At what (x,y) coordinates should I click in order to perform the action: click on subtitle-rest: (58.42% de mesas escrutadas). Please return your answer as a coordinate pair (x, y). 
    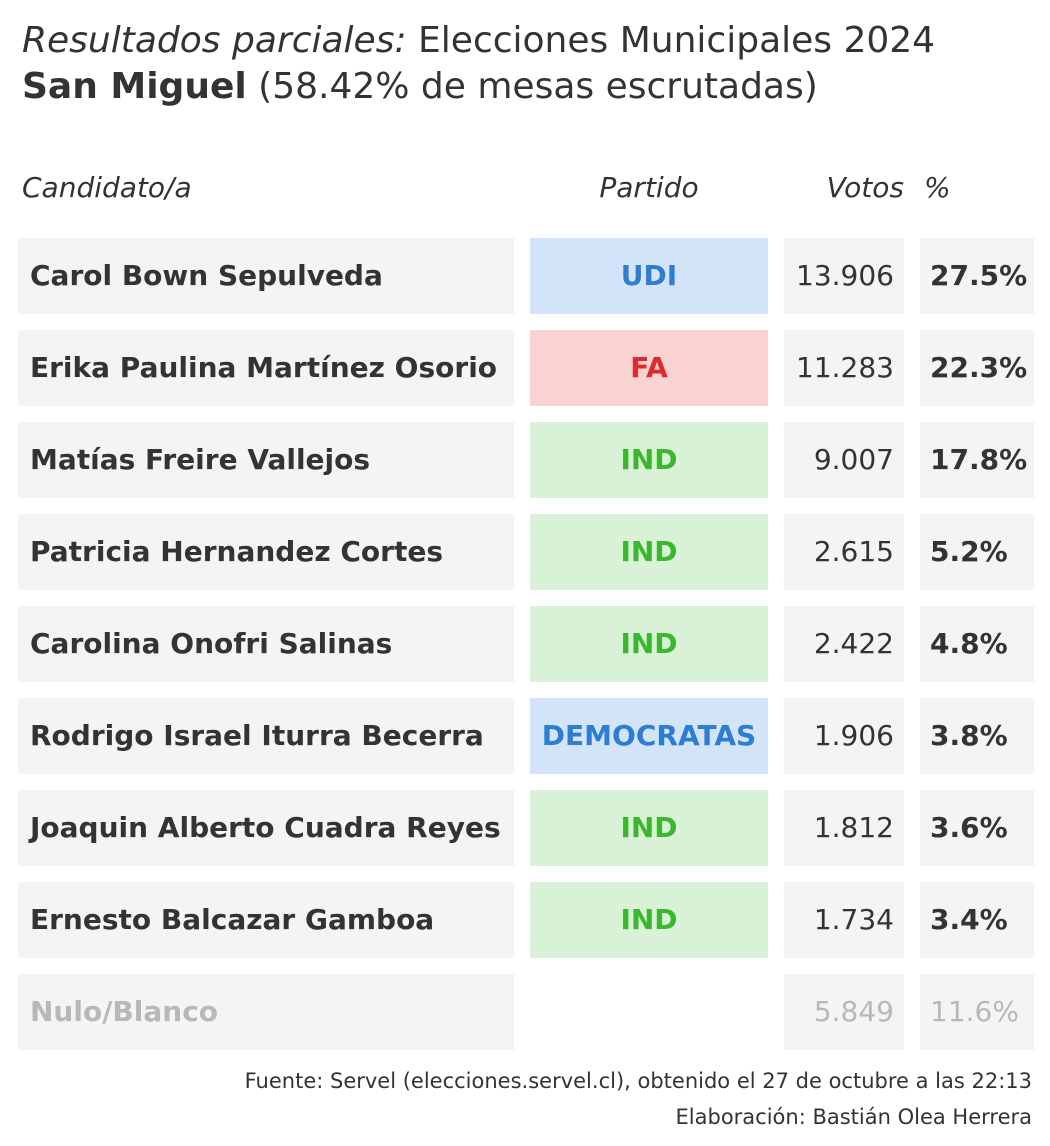
    Looking at the image, I should click on (538, 86).